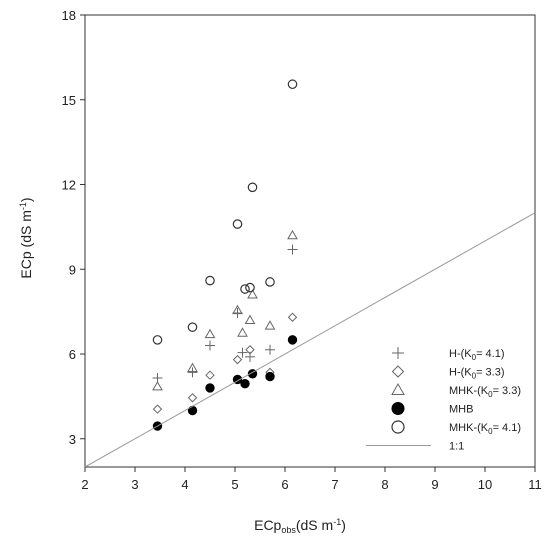  Describe the element at coordinates (300, 526) in the screenshot. I see `x-axis-title: ECpobs(dS m-1)` at that location.